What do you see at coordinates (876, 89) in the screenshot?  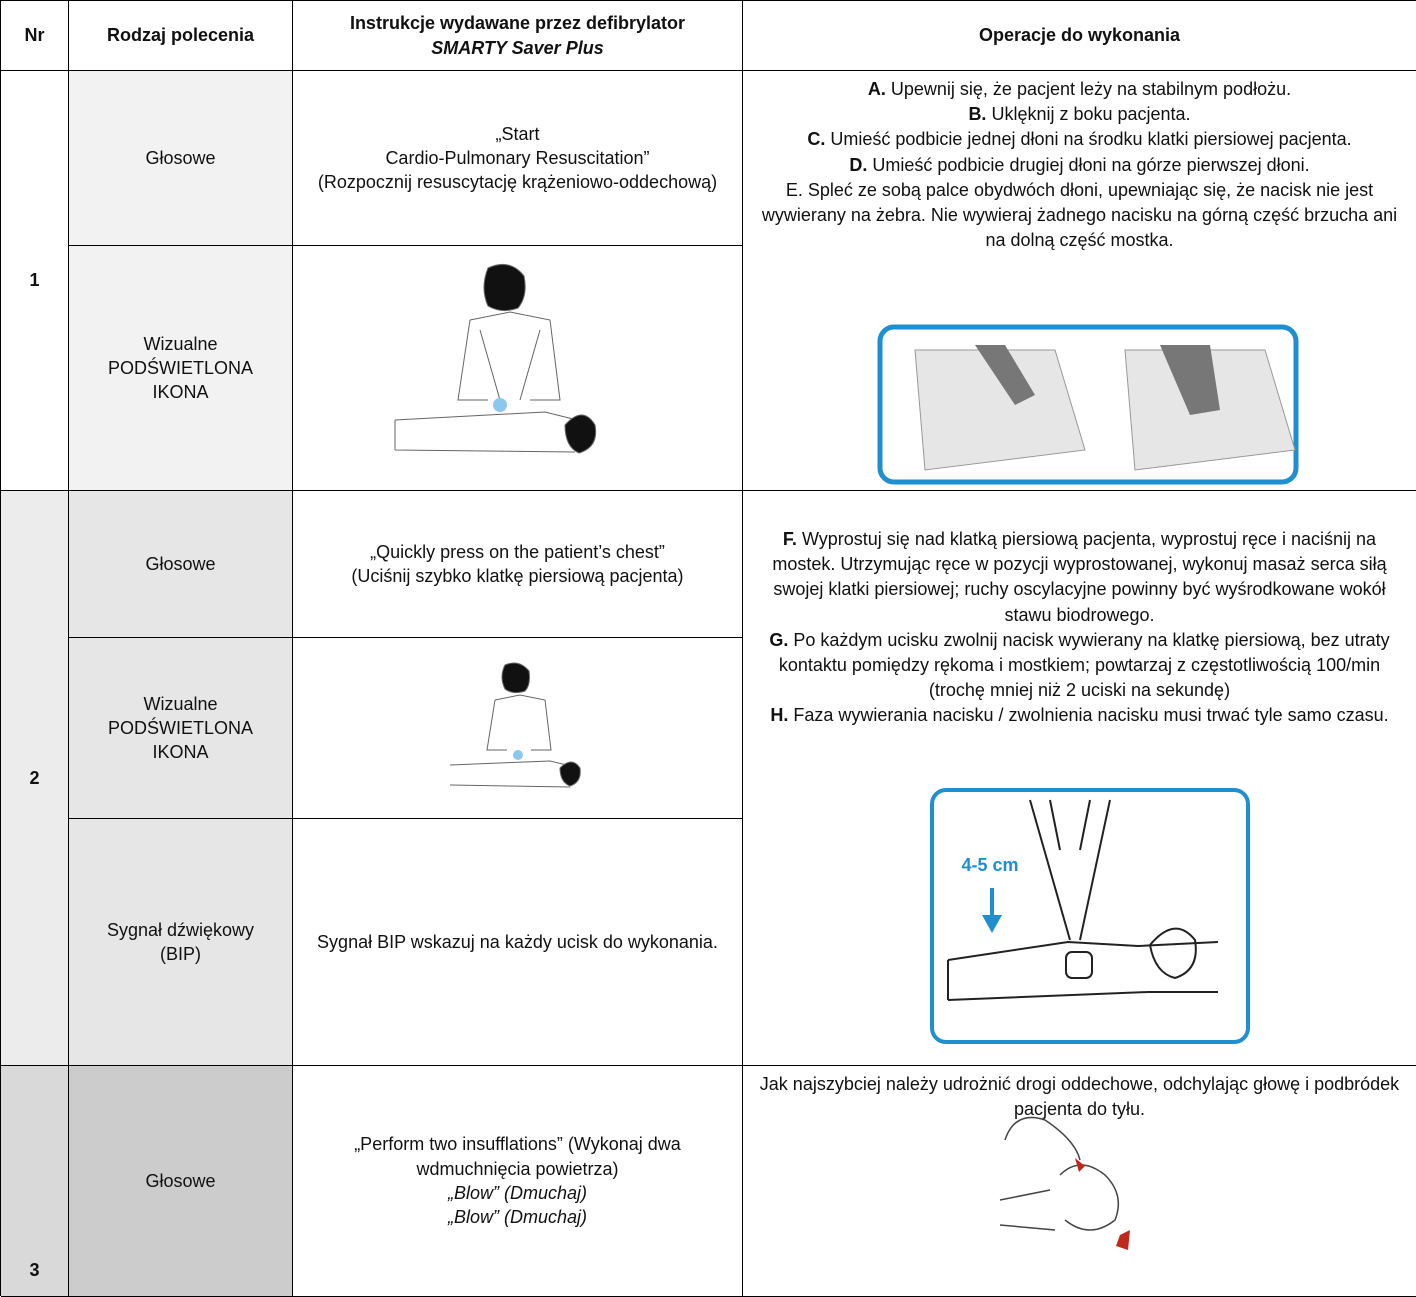 I see `step-label: A.` at bounding box center [876, 89].